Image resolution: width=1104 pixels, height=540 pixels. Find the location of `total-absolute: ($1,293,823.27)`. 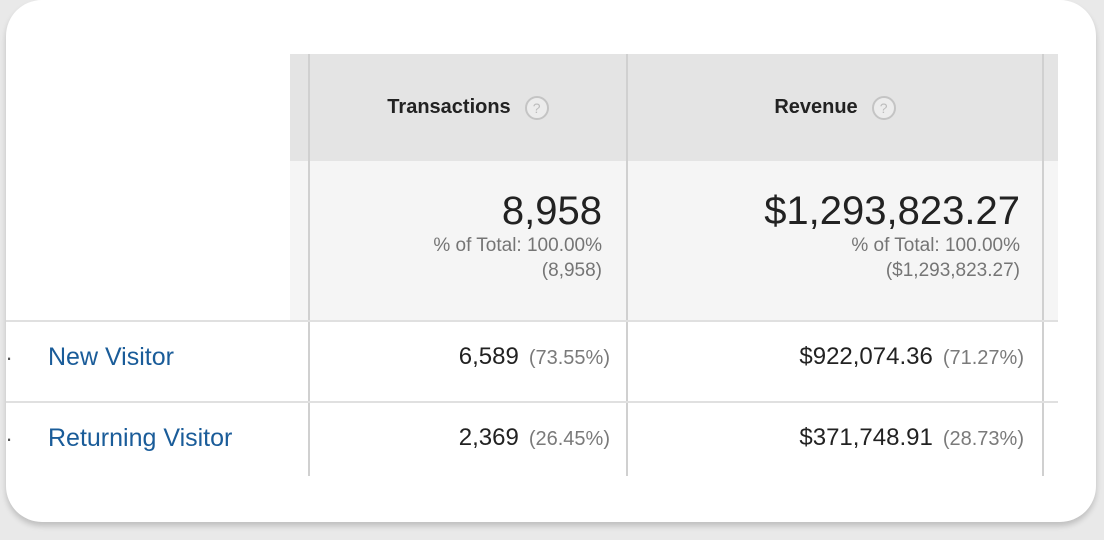

total-absolute: ($1,293,823.27) is located at coordinates (952, 270).